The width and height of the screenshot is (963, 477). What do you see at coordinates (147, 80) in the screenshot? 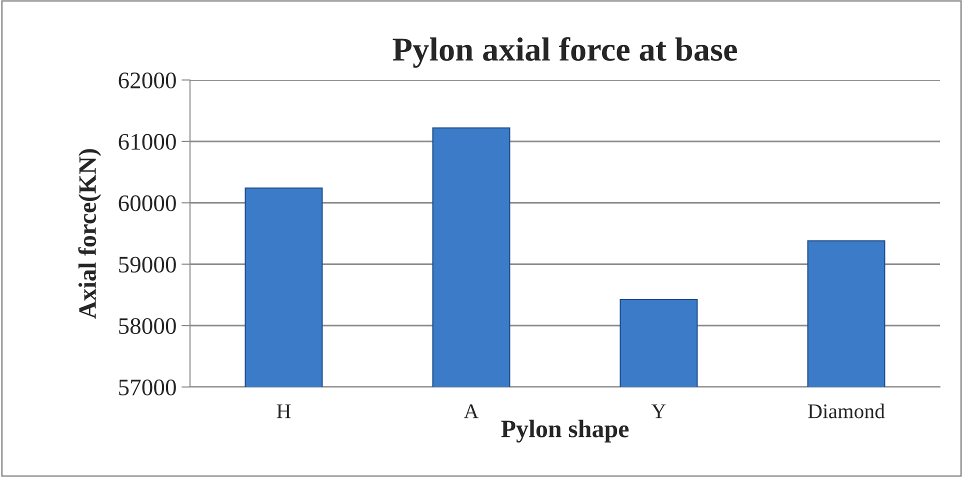
I see `y-tick-label: 62000` at bounding box center [147, 80].